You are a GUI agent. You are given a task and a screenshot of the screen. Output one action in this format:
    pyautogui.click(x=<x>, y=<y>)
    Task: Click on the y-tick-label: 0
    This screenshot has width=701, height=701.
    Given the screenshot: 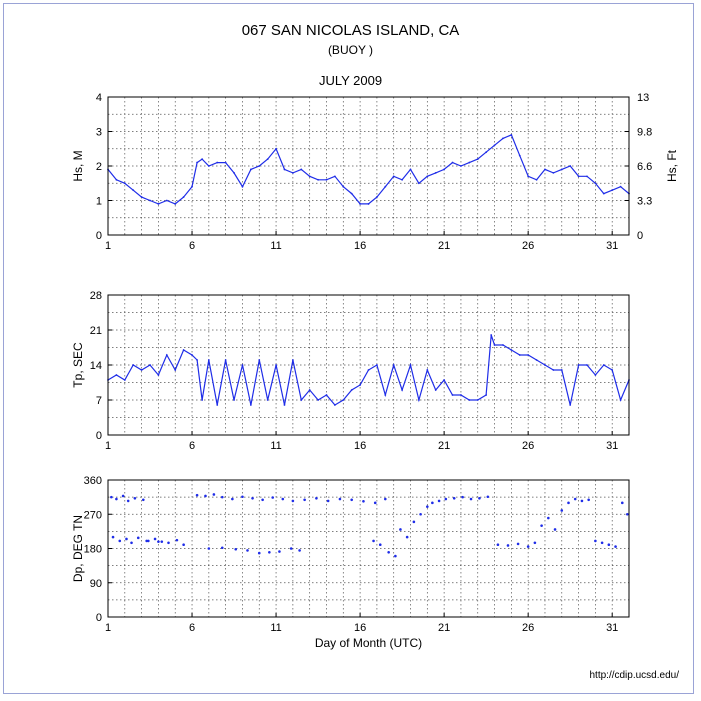 What is the action you would take?
    pyautogui.click(x=99, y=618)
    